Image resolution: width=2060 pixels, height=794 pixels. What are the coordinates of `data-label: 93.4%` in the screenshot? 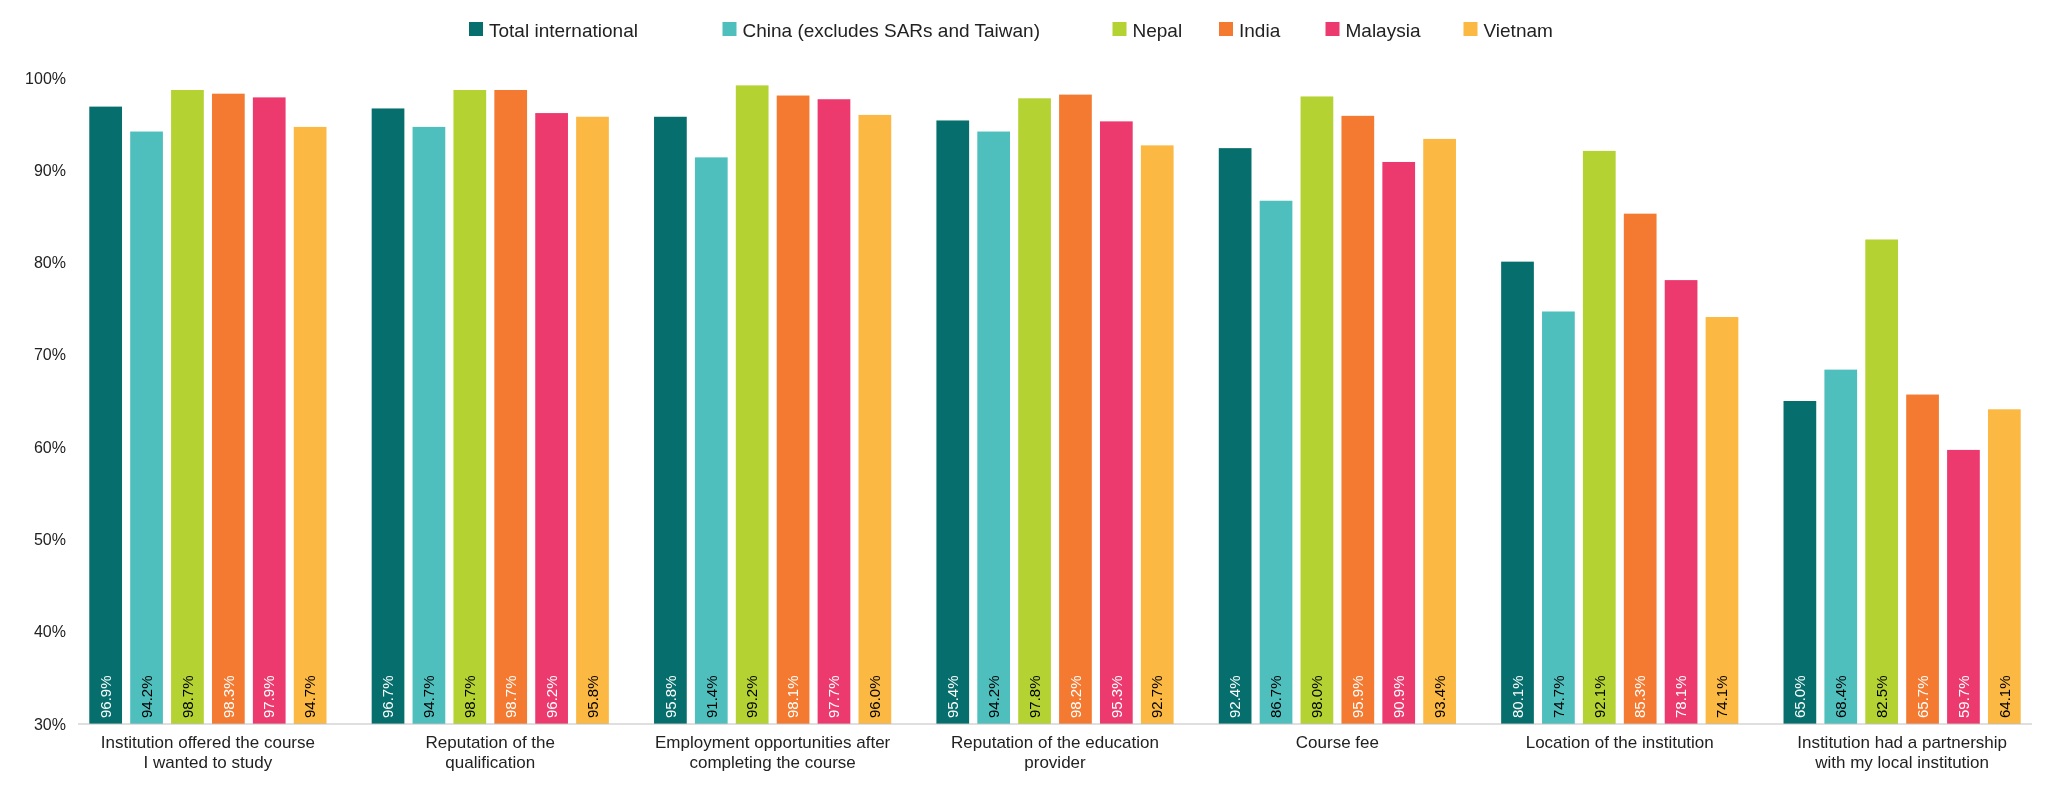 It's located at (1439, 696).